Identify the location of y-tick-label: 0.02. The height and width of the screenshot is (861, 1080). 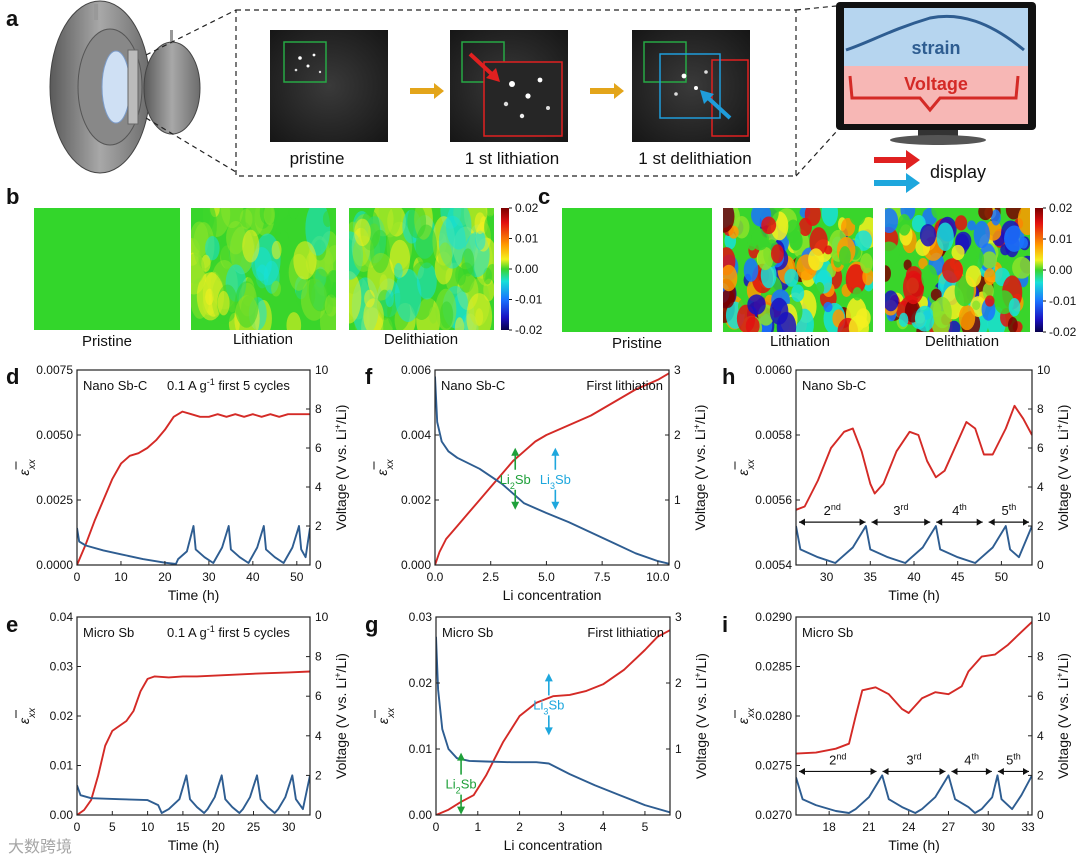
(62, 716).